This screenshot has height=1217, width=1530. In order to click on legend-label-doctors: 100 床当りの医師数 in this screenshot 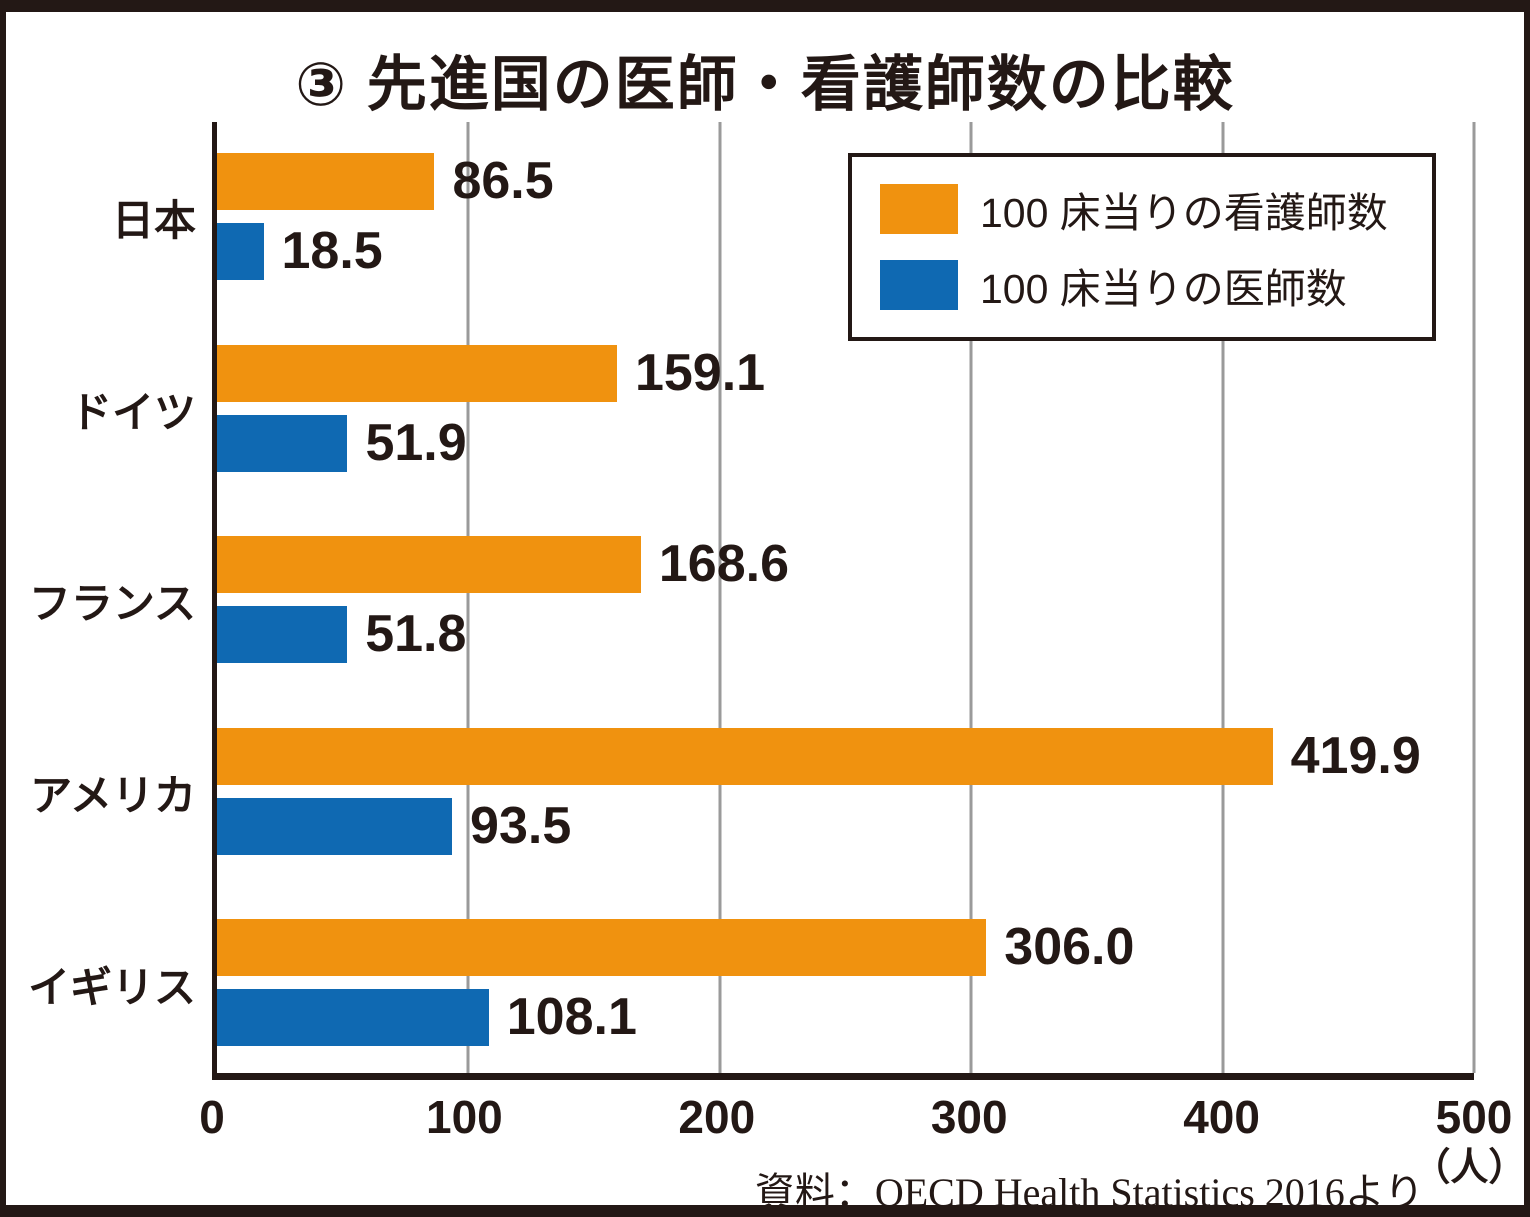, I will do `click(1163, 289)`.